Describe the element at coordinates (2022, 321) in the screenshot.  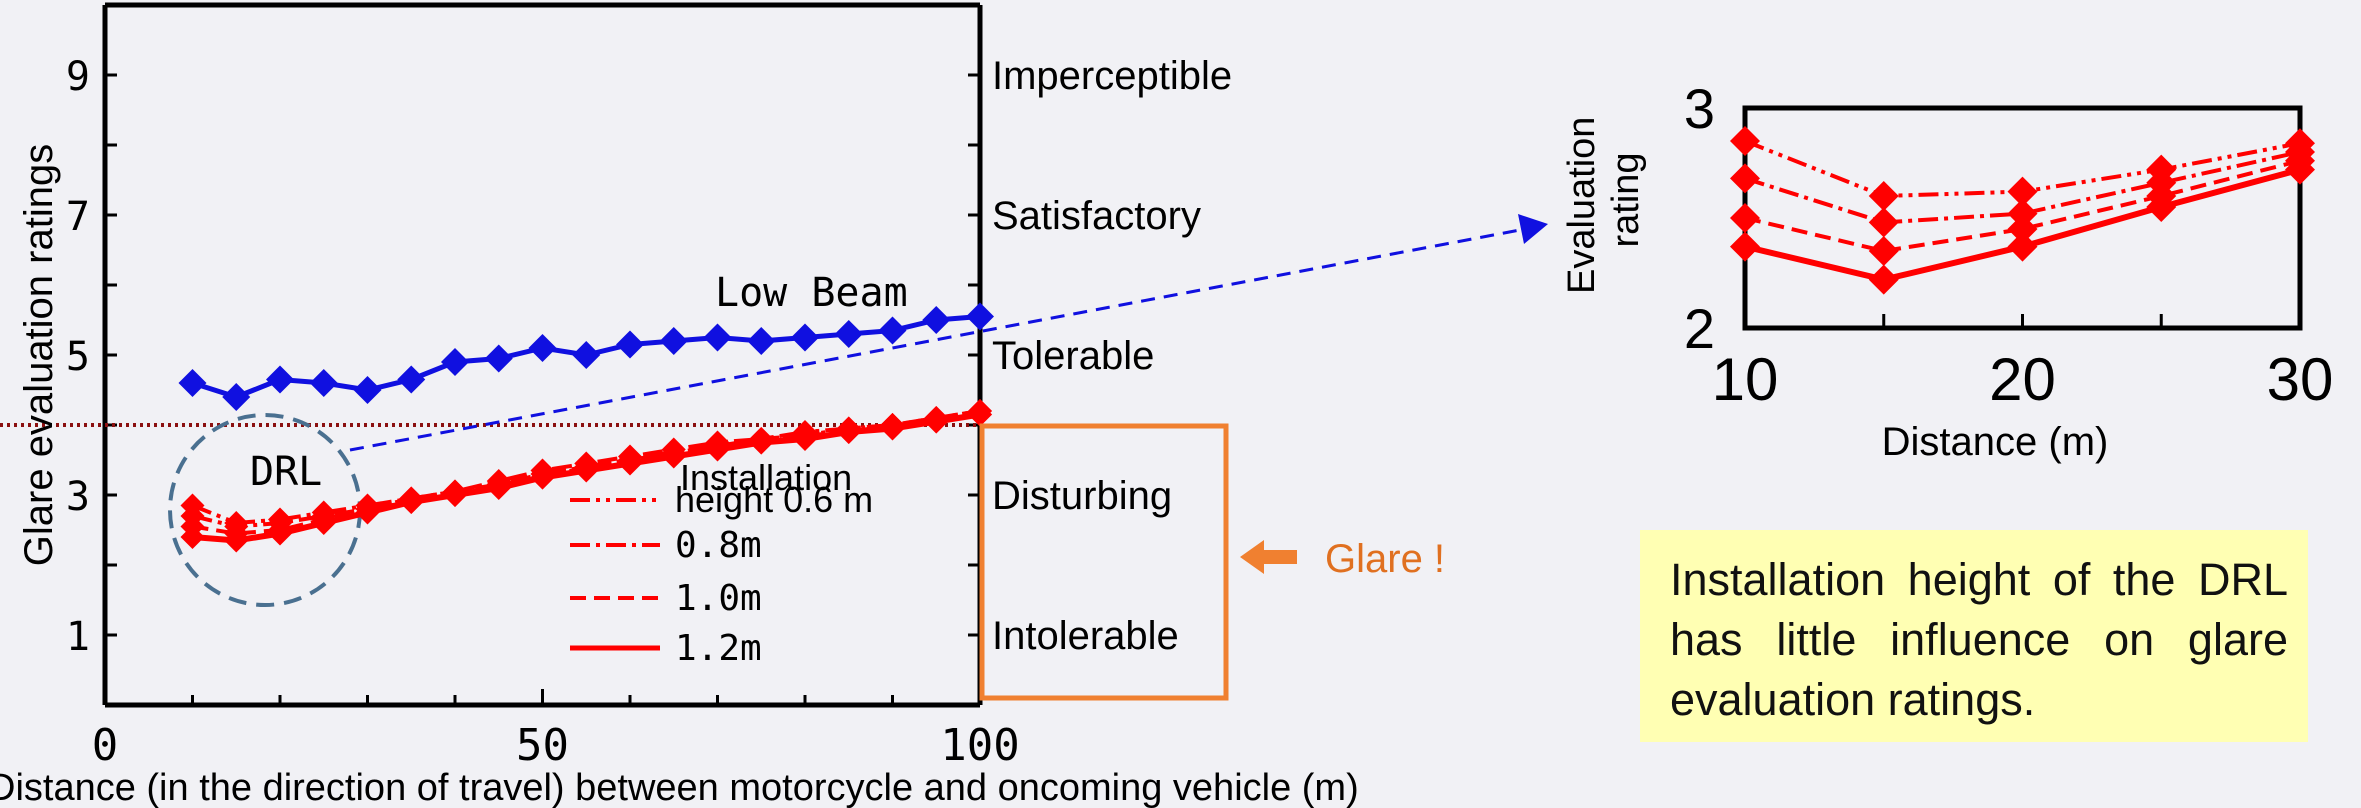
I see `inset-tick-marks` at that location.